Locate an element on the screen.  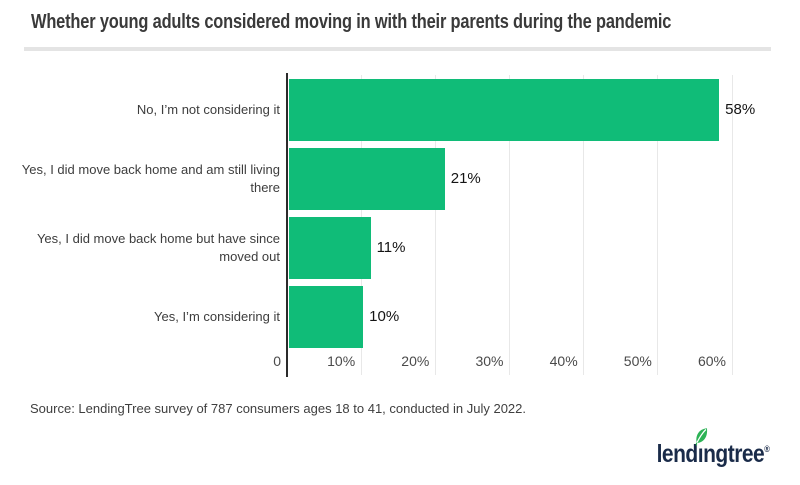
x-tick-label: 40% is located at coordinates (563, 361).